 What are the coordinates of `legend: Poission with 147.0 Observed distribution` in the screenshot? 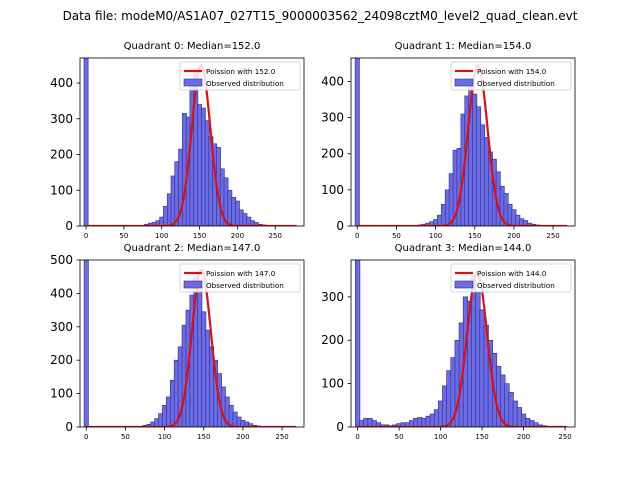 It's located at (240, 278).